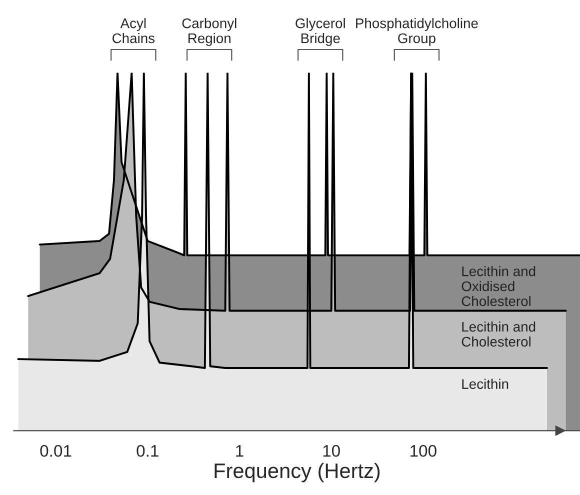  Describe the element at coordinates (423, 450) in the screenshot. I see `x-tick-label: 100` at that location.